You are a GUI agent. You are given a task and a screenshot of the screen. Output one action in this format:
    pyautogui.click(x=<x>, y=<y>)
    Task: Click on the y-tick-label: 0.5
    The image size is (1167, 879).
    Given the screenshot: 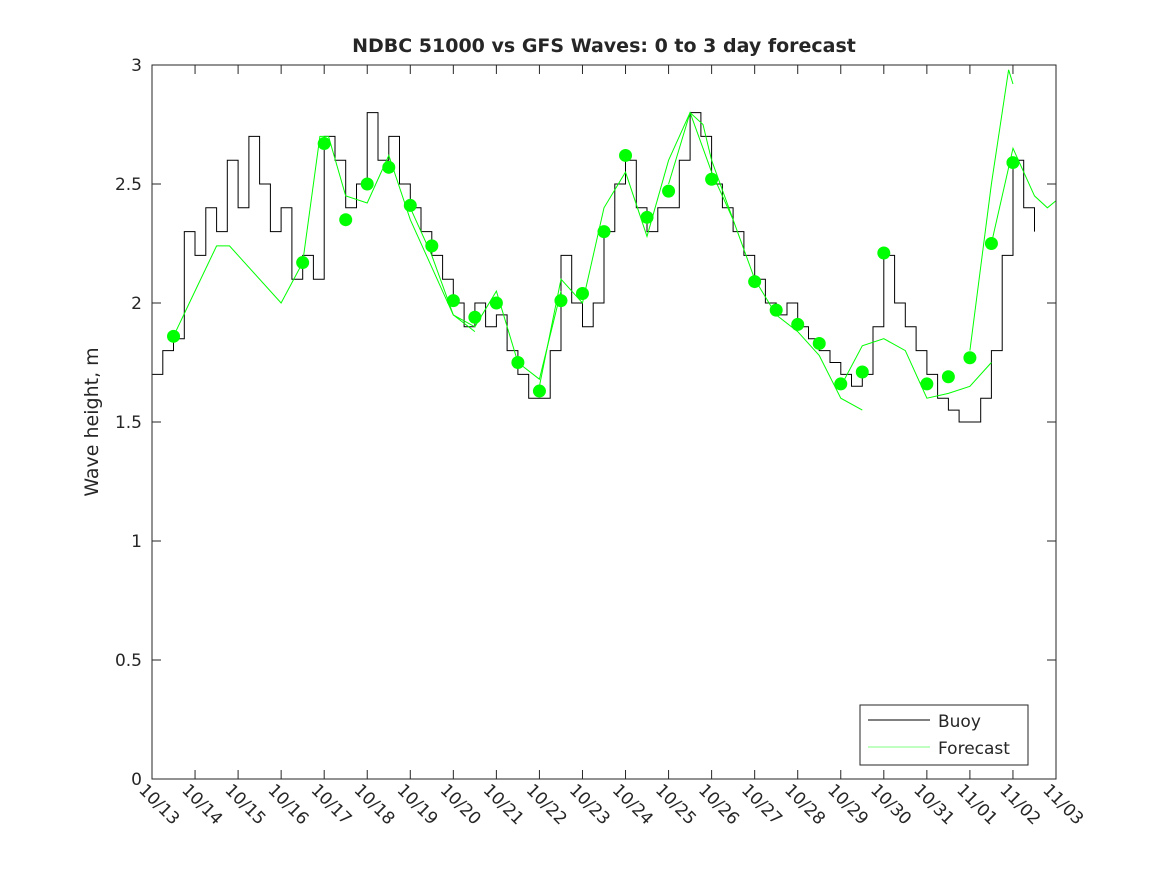 What is the action you would take?
    pyautogui.click(x=128, y=661)
    